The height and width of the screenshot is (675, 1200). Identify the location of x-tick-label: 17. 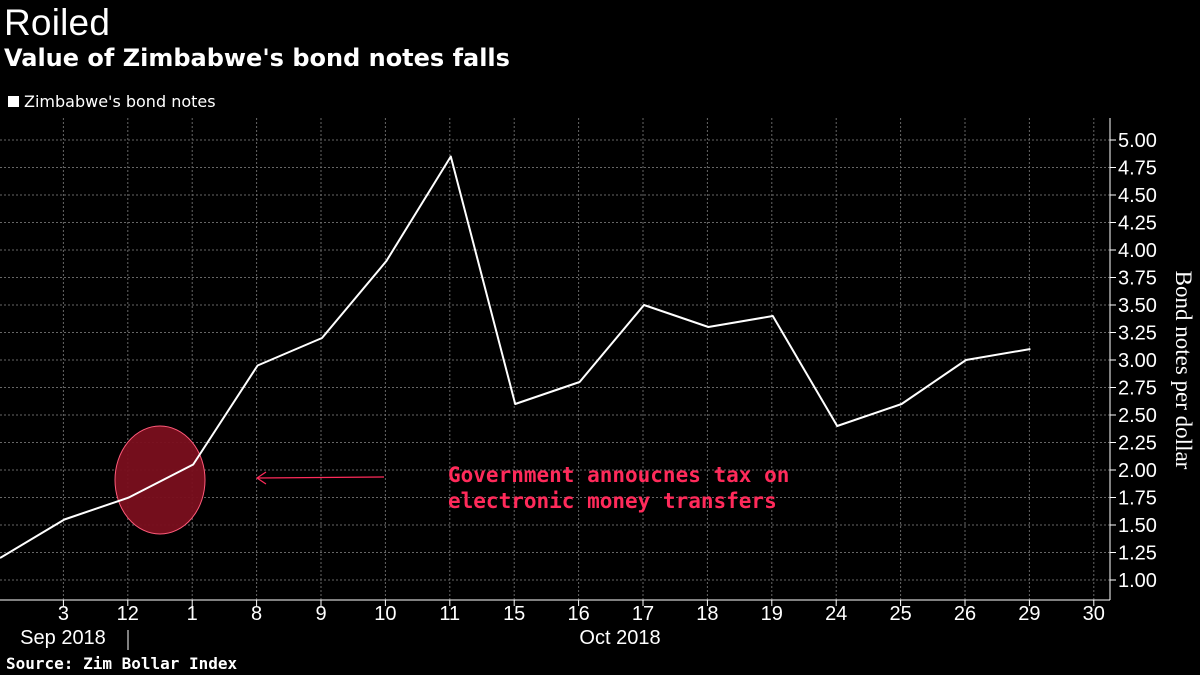
(643, 614).